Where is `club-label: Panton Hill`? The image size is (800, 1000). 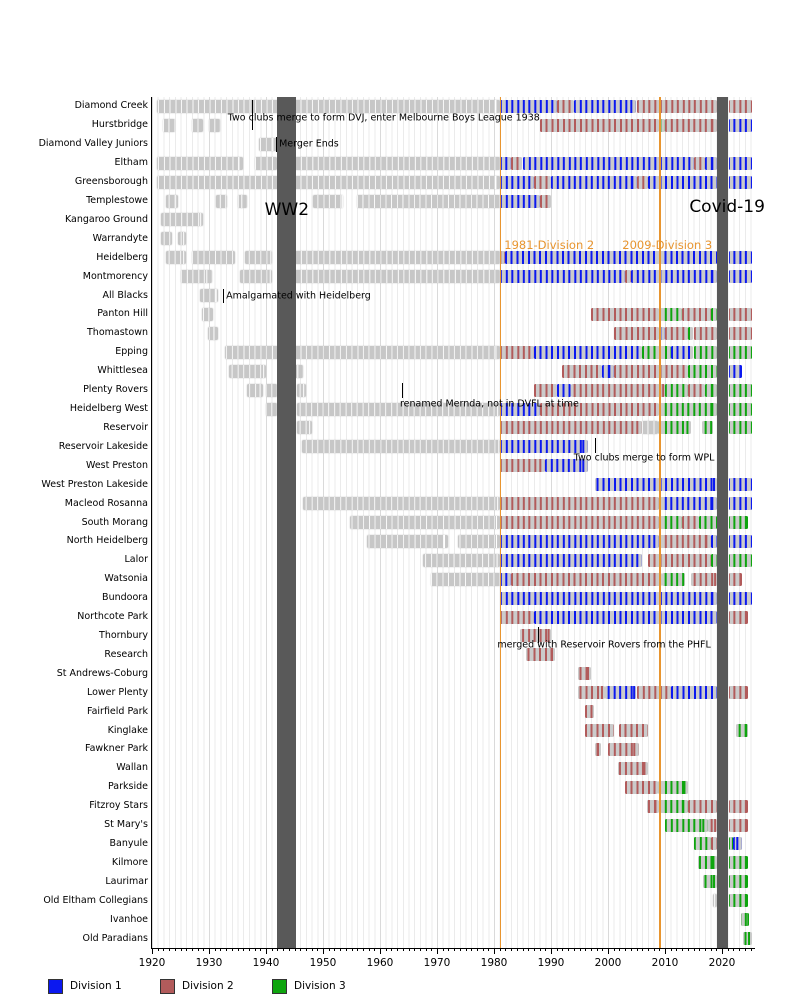 club-label: Panton Hill is located at coordinates (122, 314).